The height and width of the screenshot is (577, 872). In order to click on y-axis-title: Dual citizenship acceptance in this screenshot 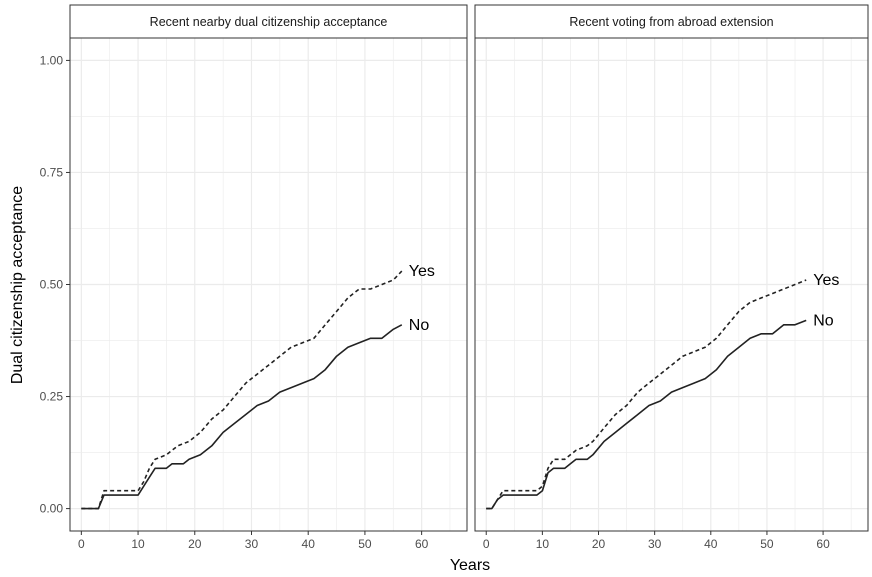, I will do `click(17, 285)`.